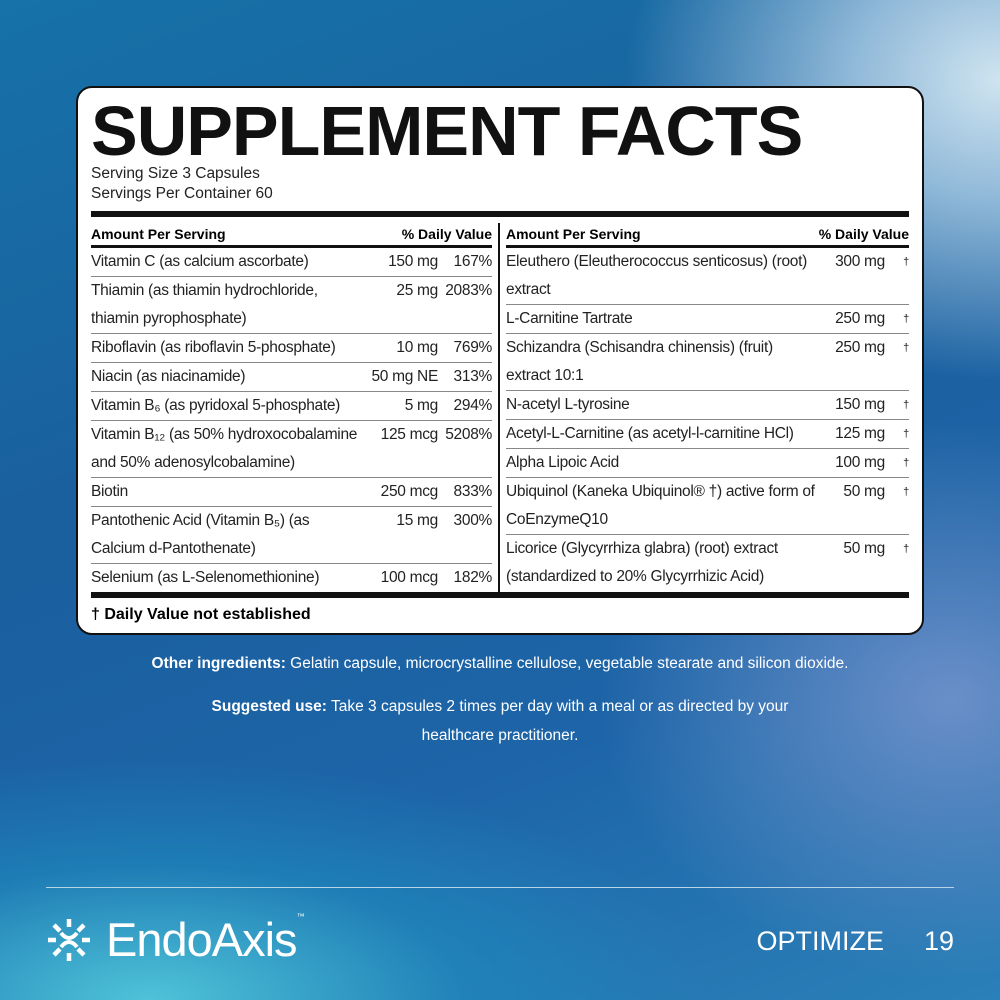 The height and width of the screenshot is (1000, 1000). I want to click on amount: 15 mg, so click(417, 520).